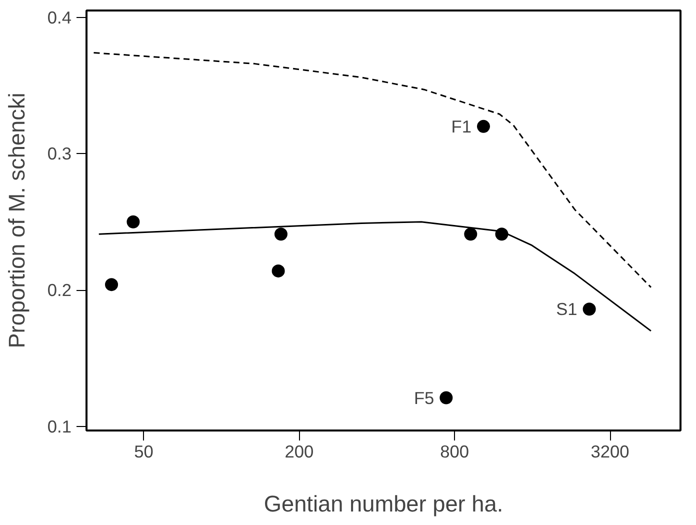 This screenshot has width=696, height=525. I want to click on x-tick-label: 3200, so click(610, 452).